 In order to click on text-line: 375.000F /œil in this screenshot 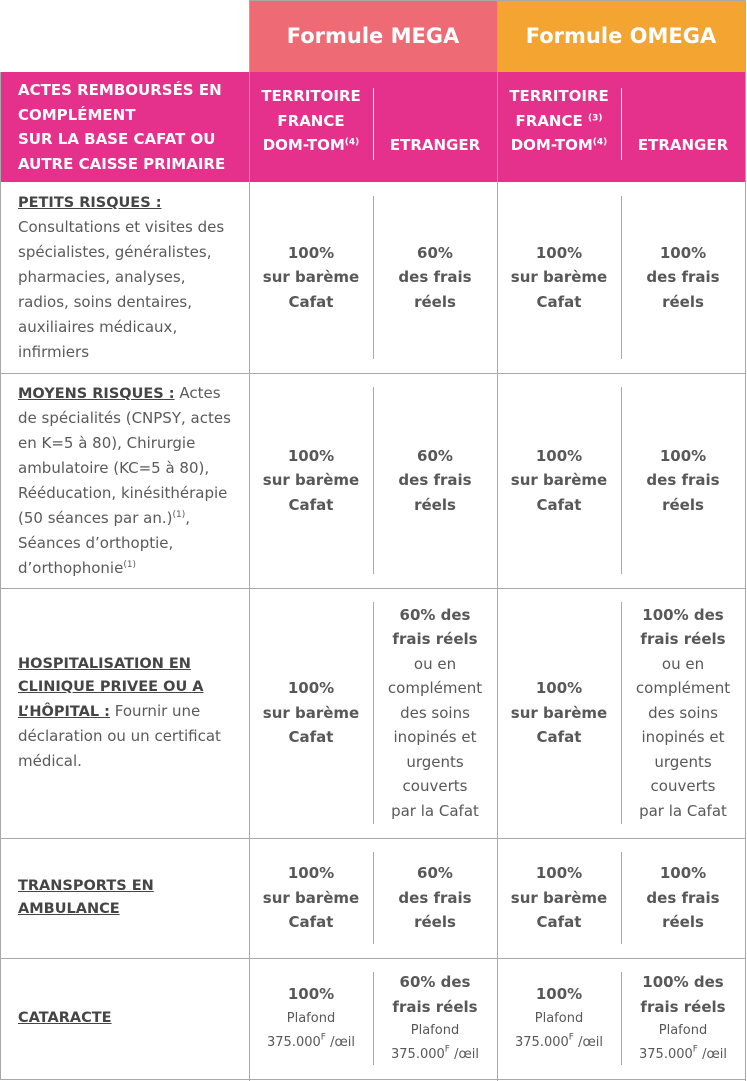, I will do `click(435, 1055)`.